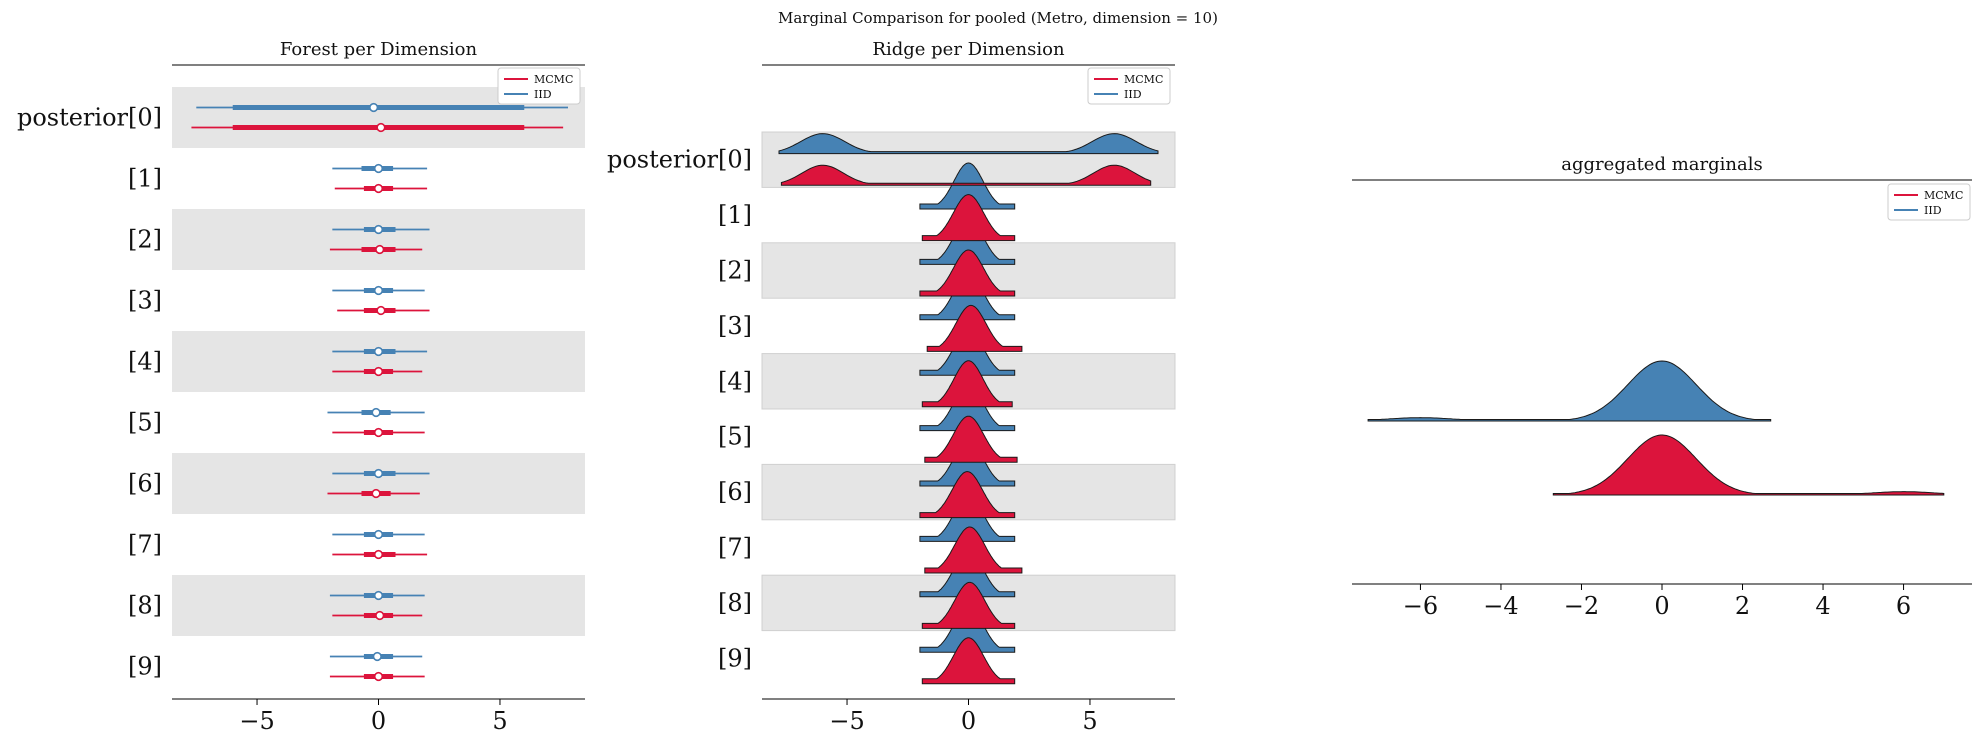  Describe the element at coordinates (1661, 164) in the screenshot. I see `panel-title: aggregated marginals` at that location.